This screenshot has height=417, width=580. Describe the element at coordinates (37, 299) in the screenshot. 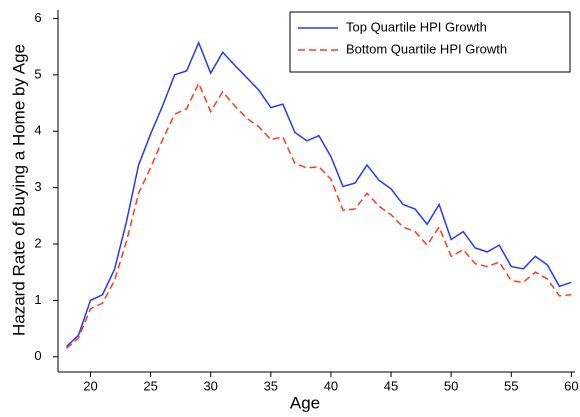

I see `y-tick-label: 1` at that location.